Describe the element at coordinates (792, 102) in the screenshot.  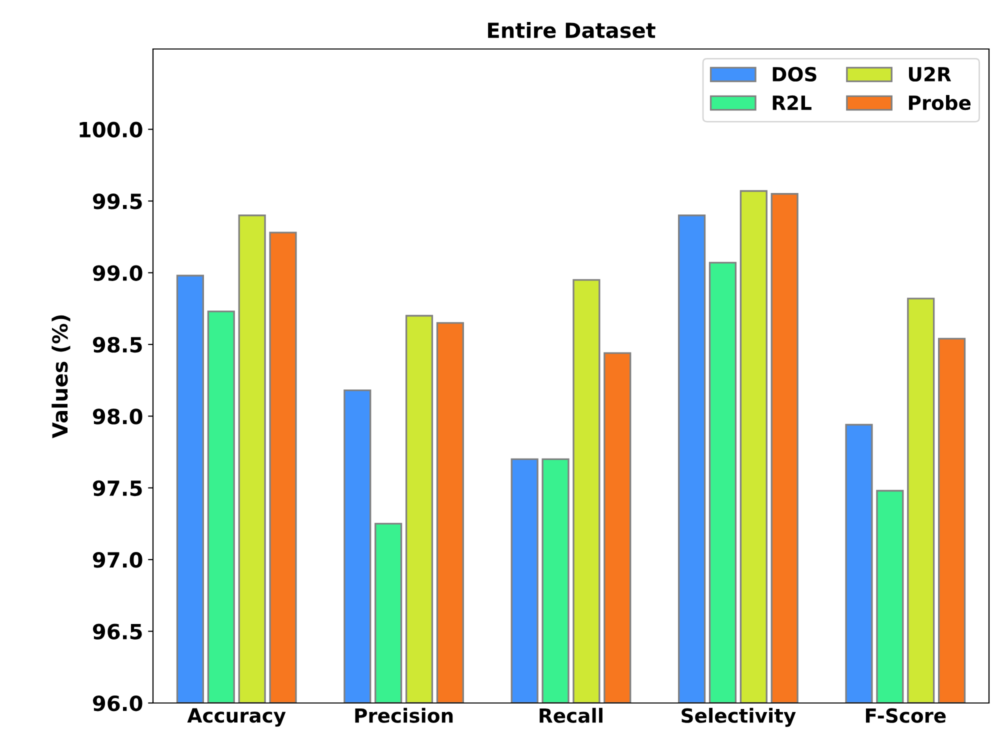
I see `legend-label: R2L` at that location.